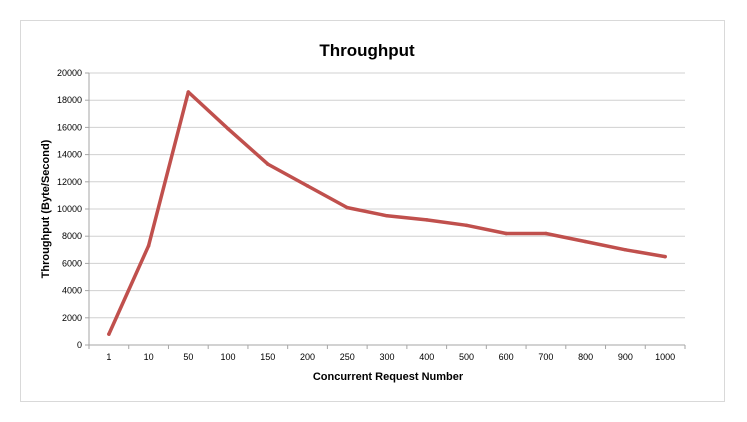  Describe the element at coordinates (108, 357) in the screenshot. I see `x-tick-label: 1` at that location.